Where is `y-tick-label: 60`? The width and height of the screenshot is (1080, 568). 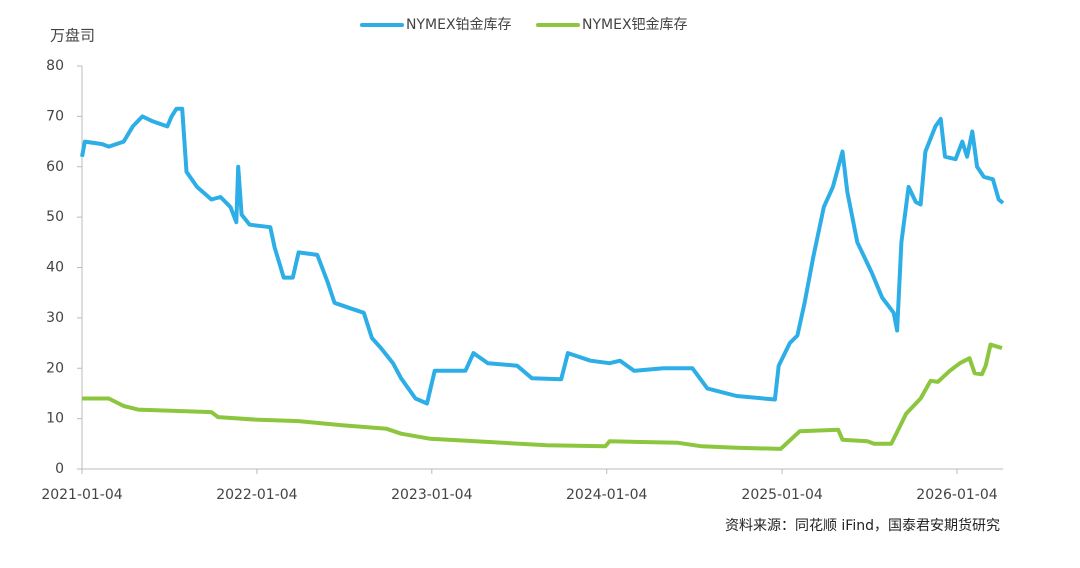 y-tick-label: 60 is located at coordinates (55, 167).